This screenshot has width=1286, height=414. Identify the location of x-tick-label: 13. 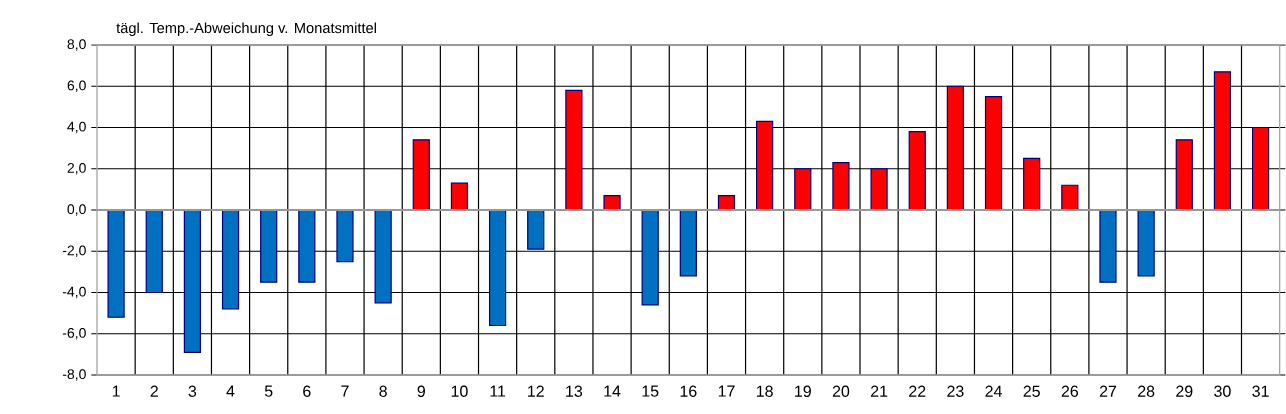
(574, 391).